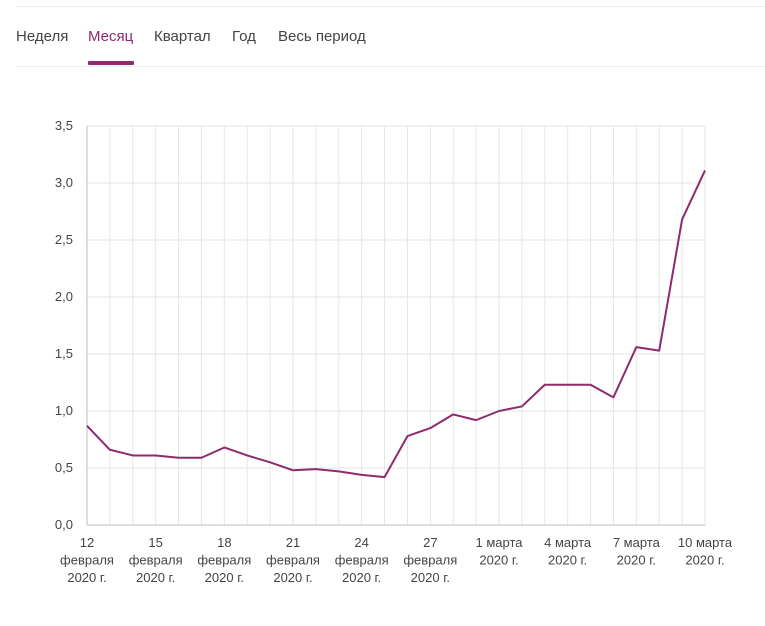  I want to click on x-tick-label: 21 февраля 2020 г., so click(293, 560).